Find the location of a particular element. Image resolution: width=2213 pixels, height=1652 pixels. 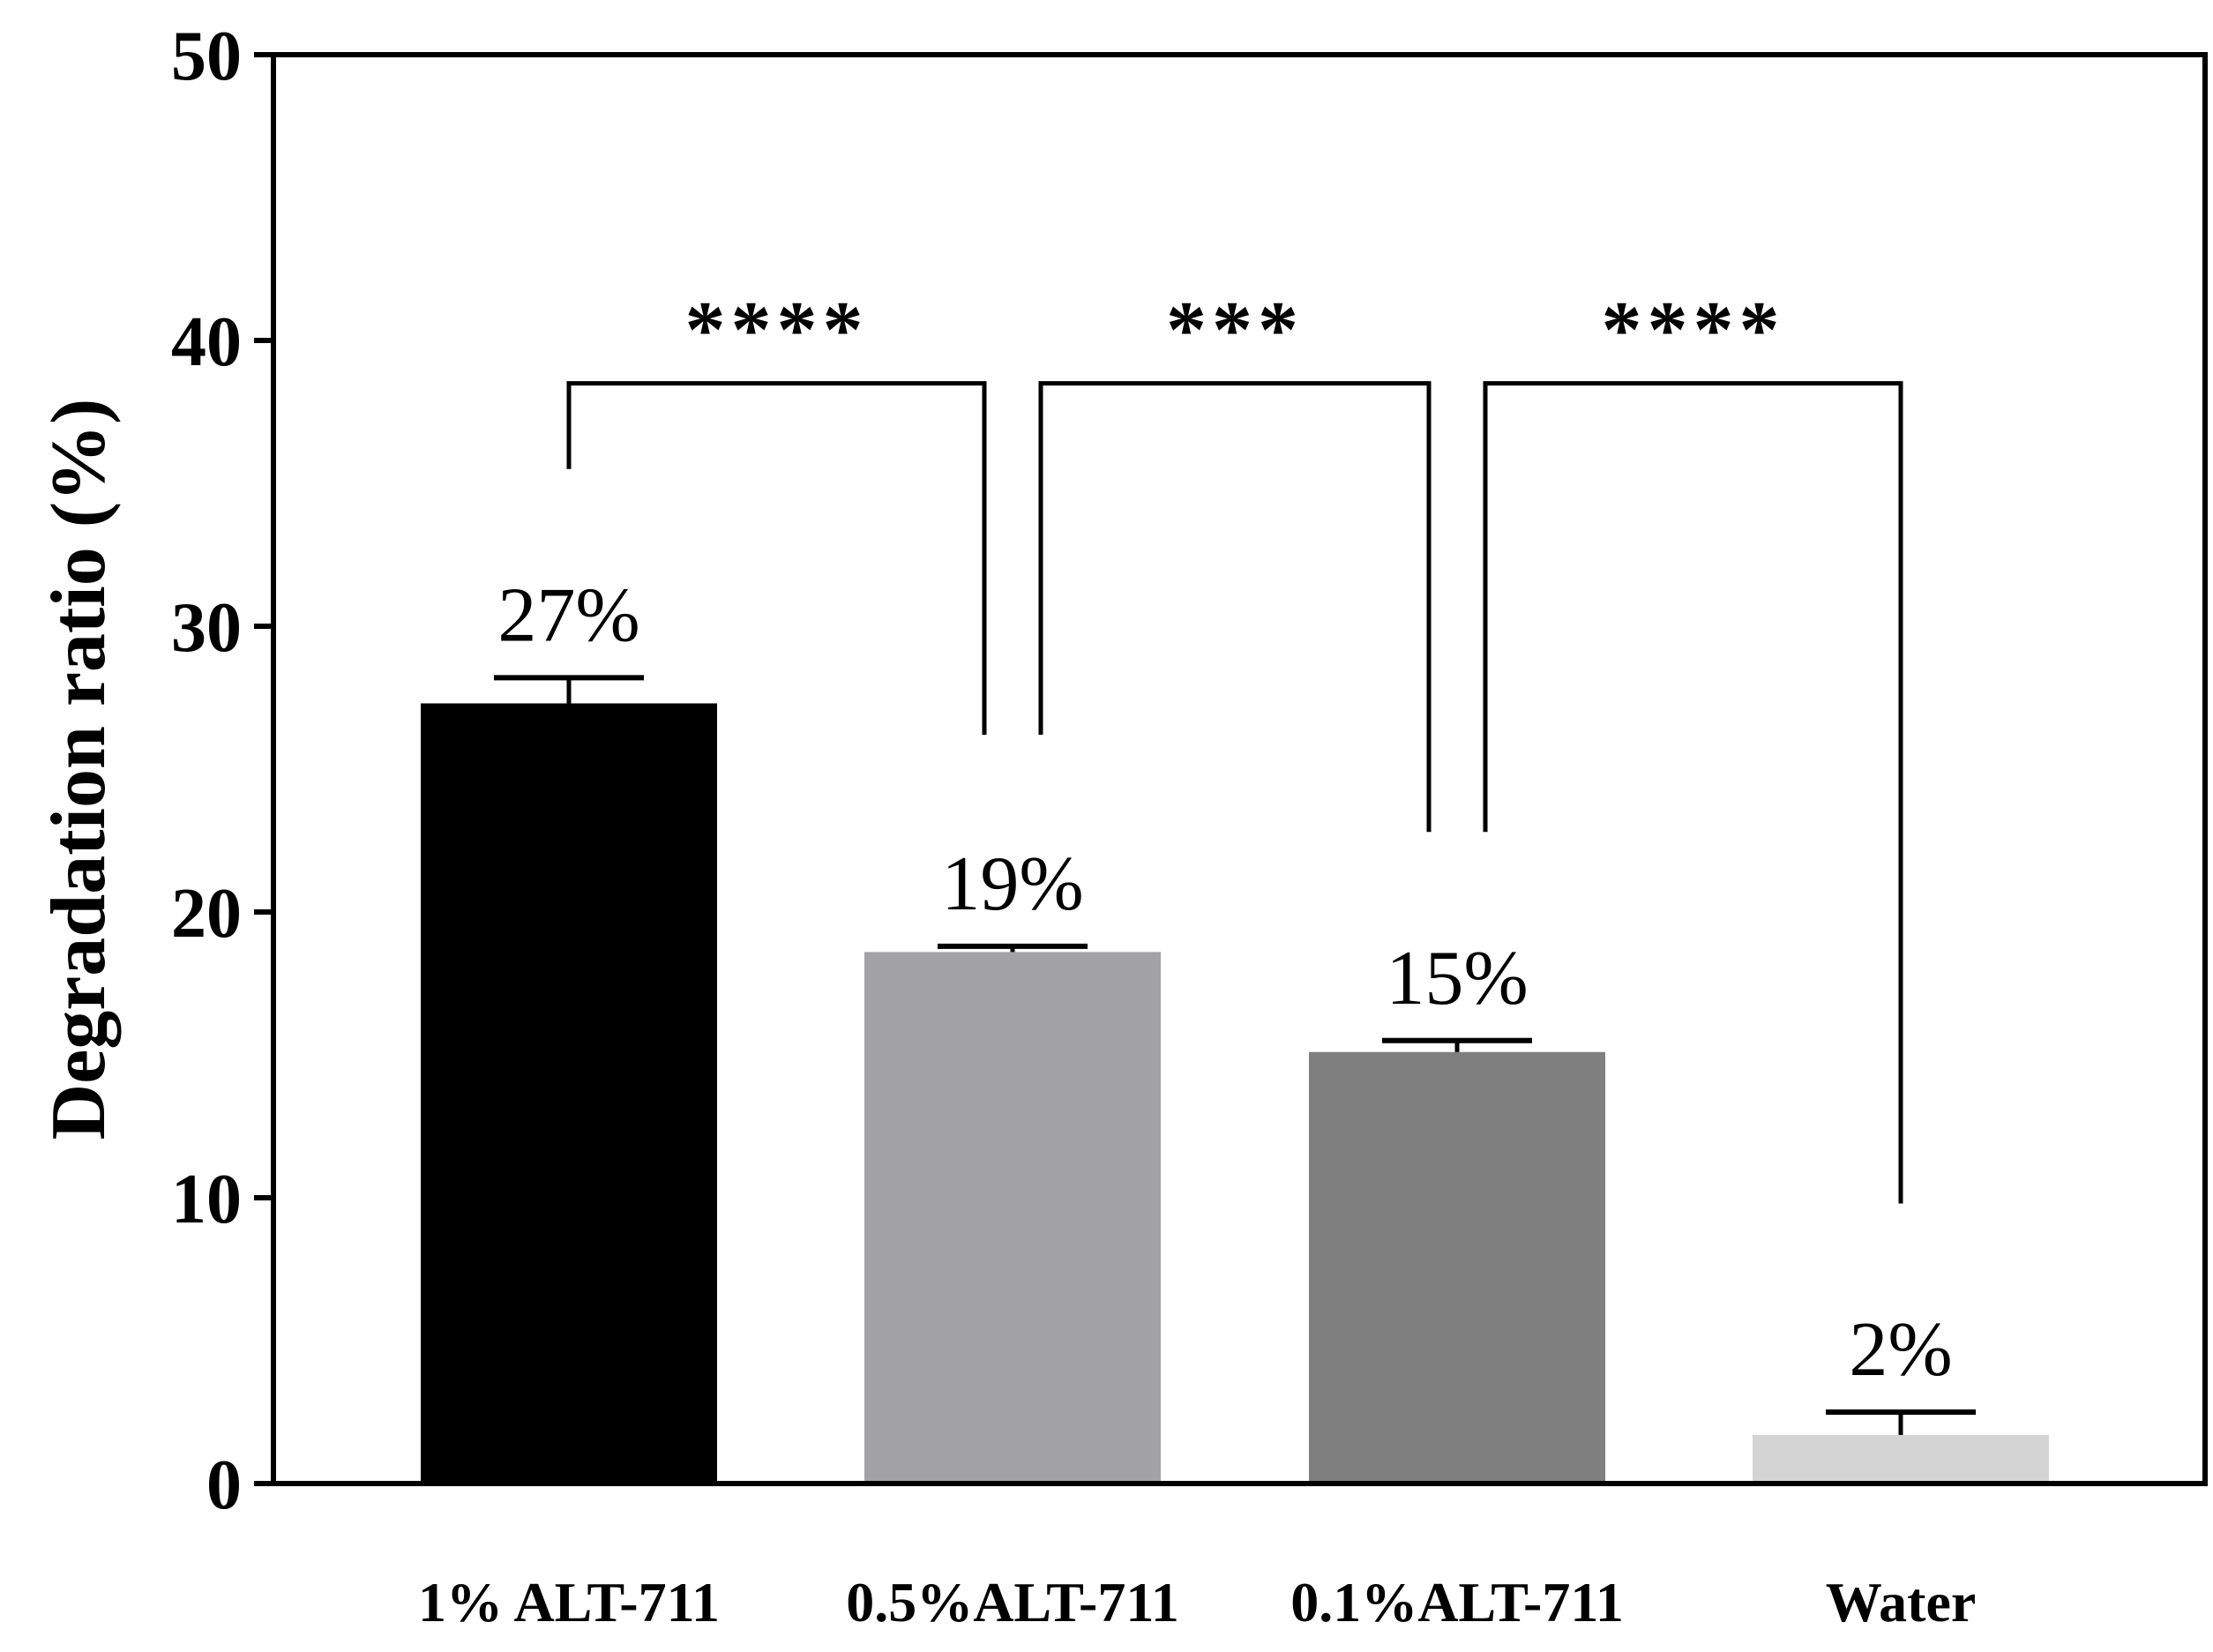

x-tick-label-2: 0.1%ALT-711 is located at coordinates (1457, 1602).